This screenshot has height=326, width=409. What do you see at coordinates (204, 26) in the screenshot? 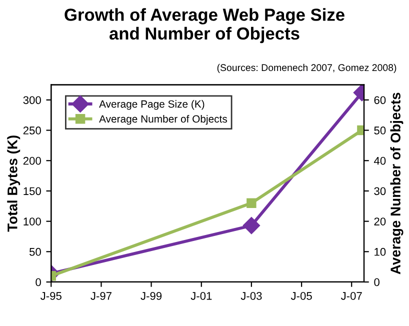
I see `chart-title: Growth of Average Web Page Size and Number of Objects` at bounding box center [204, 26].